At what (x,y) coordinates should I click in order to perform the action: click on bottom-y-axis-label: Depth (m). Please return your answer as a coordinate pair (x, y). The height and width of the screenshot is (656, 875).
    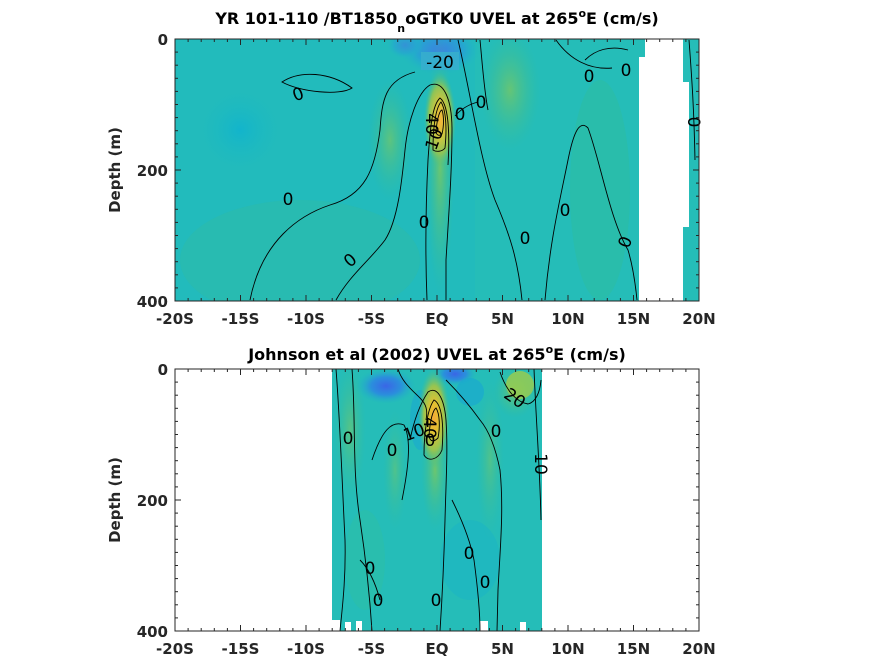
    Looking at the image, I should click on (115, 500).